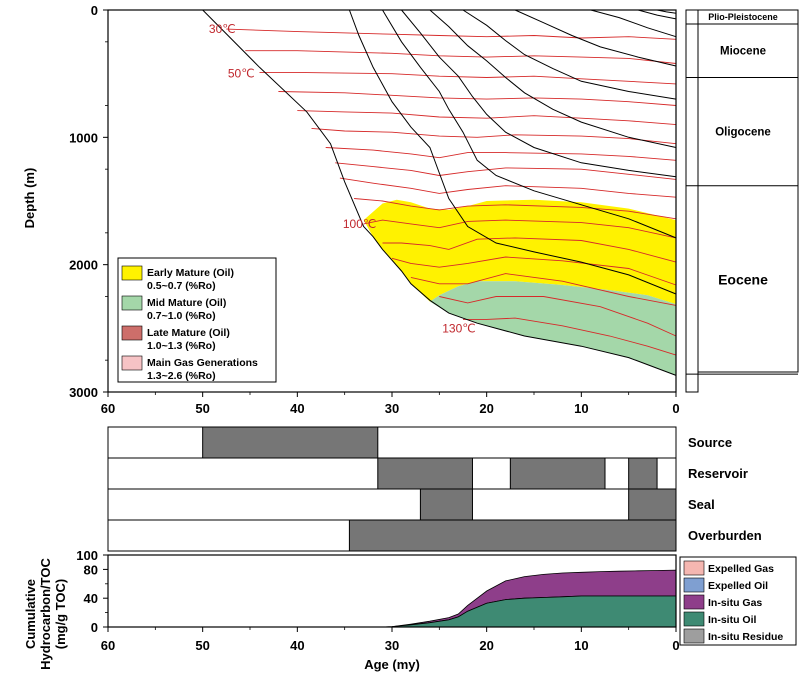 Image resolution: width=800 pixels, height=679 pixels. What do you see at coordinates (718, 473) in the screenshot?
I see `event-label-2: Reservoir` at bounding box center [718, 473].